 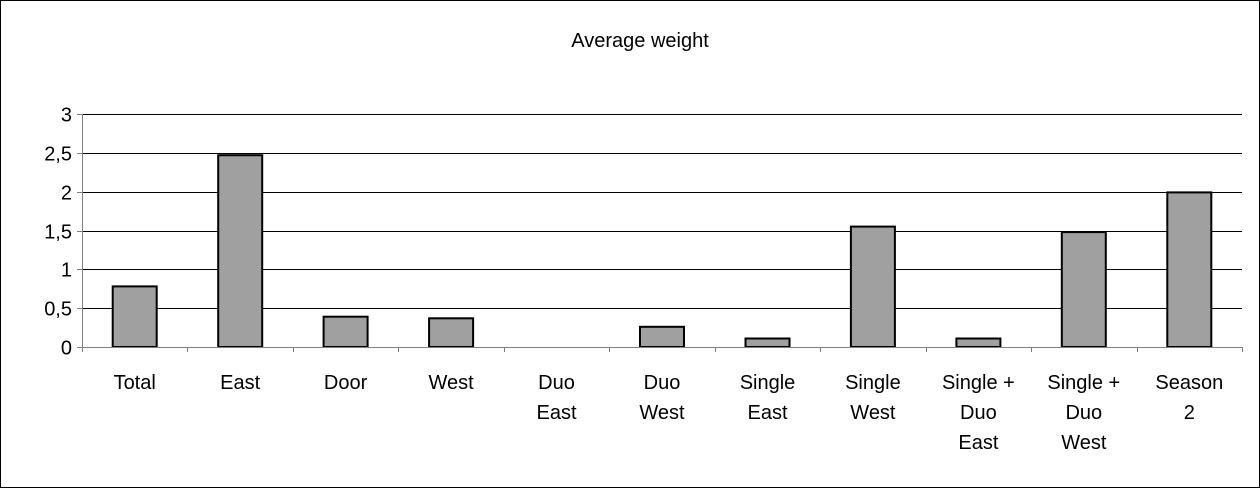 What do you see at coordinates (66, 194) in the screenshot?
I see `y-tick-label: 2` at bounding box center [66, 194].